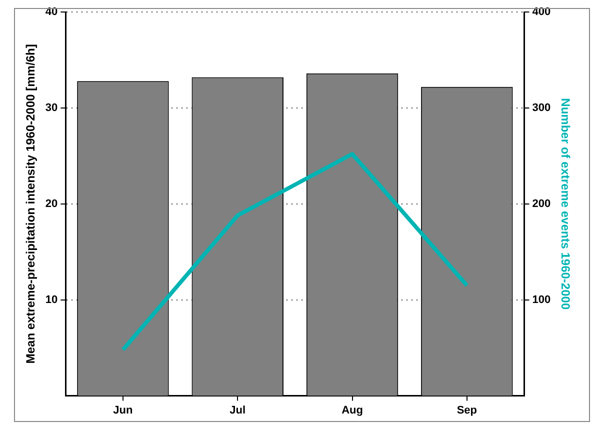  I want to click on x-tick-label: Aug, so click(352, 410).